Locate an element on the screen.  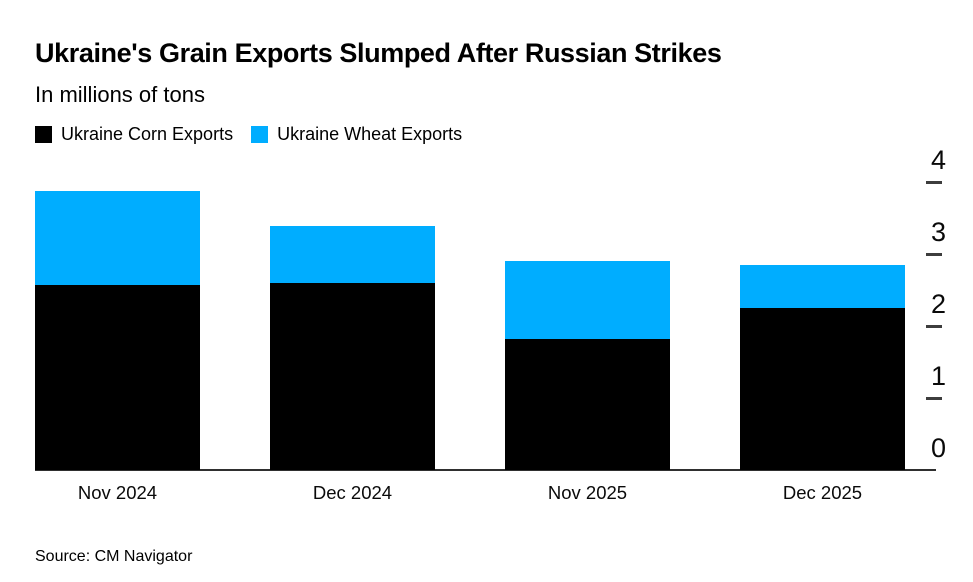
bar-corn-dec-2024 is located at coordinates (352, 376).